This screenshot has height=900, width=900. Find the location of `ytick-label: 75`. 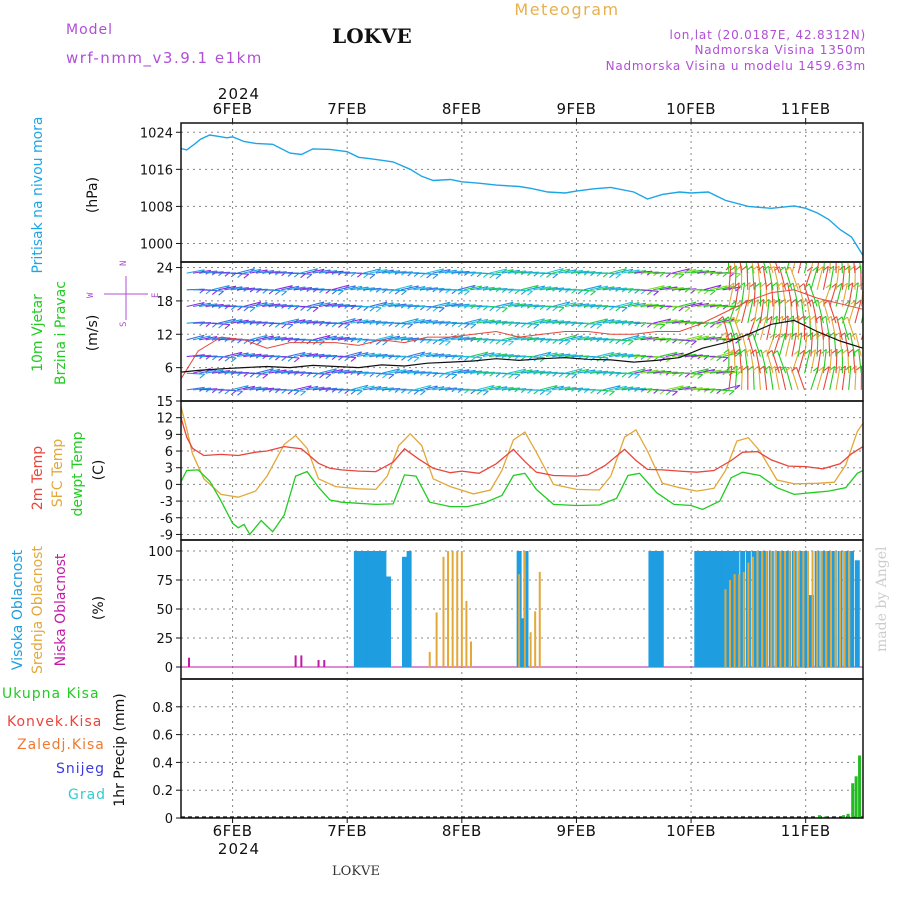

ytick-label: 75 is located at coordinates (164, 581).